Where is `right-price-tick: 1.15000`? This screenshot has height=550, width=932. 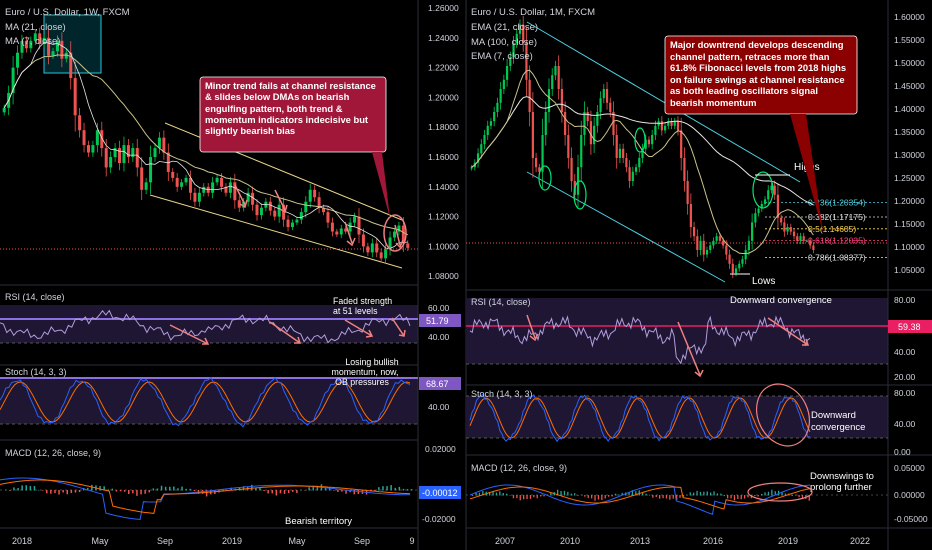
right-price-tick: 1.15000 is located at coordinates (909, 224).